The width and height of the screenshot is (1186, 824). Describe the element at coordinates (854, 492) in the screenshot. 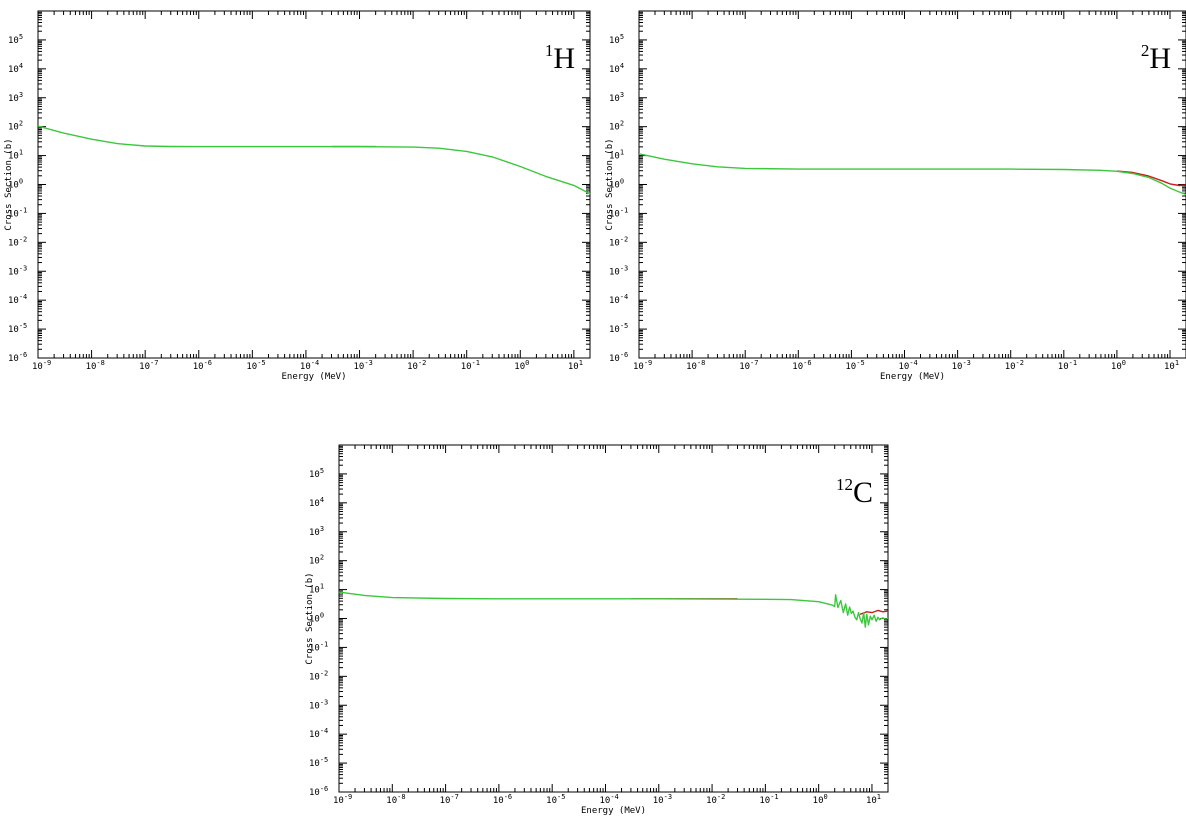

I see `nuclide-label: 12C` at that location.